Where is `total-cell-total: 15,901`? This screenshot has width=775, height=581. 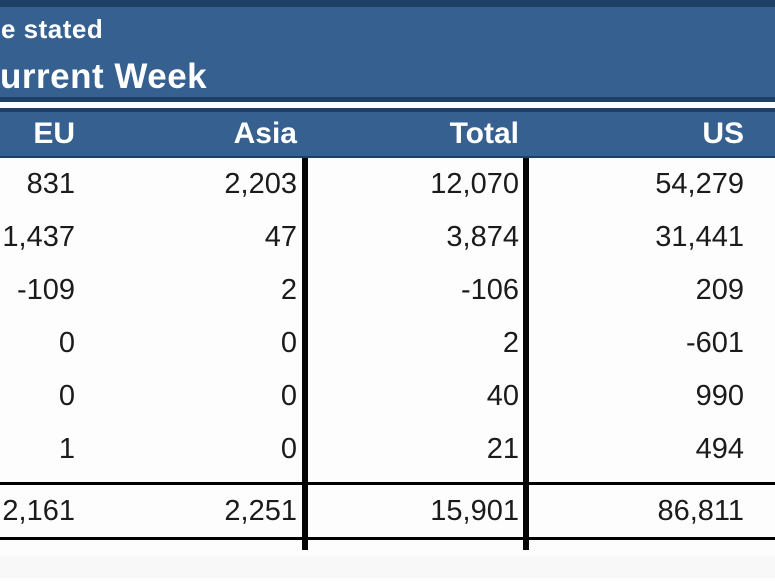
total-cell-total: 15,901 is located at coordinates (474, 510).